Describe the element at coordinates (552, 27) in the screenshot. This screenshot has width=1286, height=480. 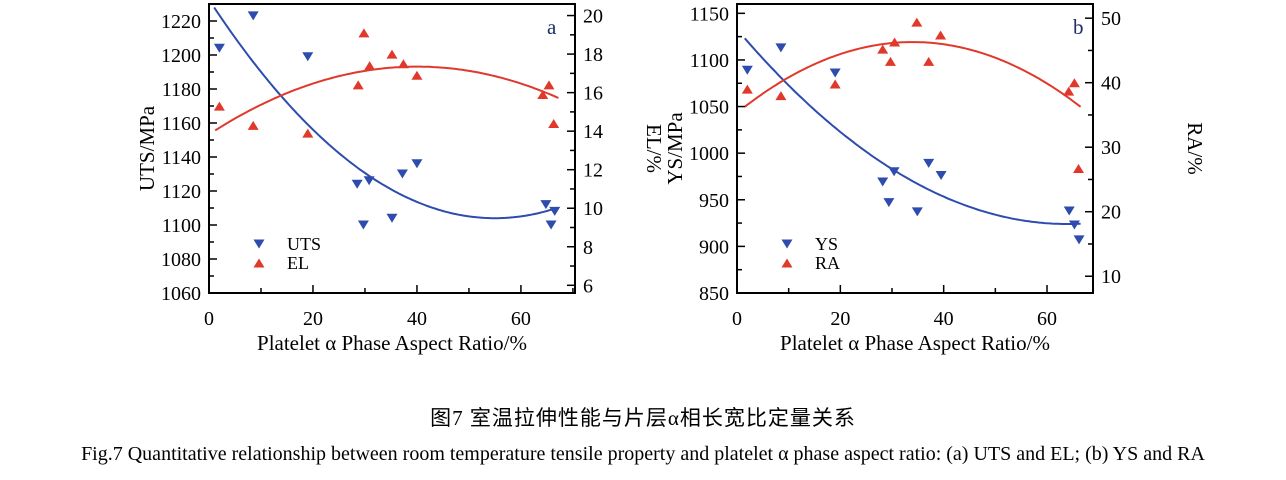
I see `panel-letter-a: a` at that location.